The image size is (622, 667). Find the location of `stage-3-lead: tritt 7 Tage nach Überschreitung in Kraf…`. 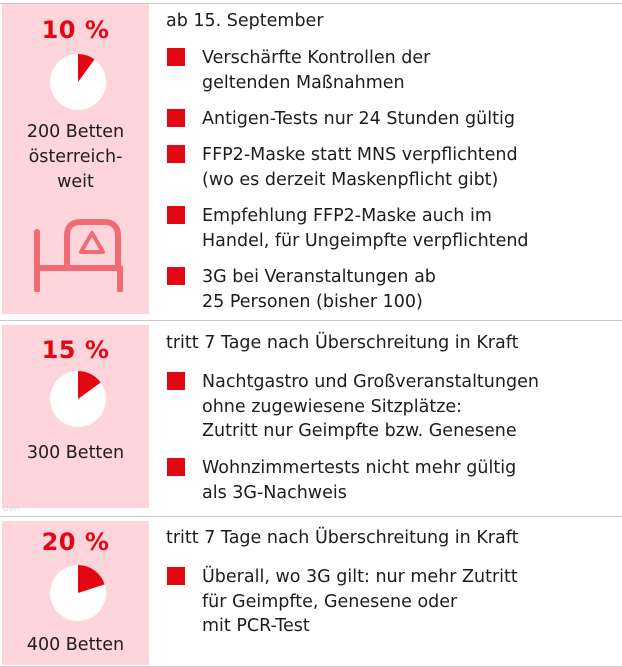

stage-3-lead: tritt 7 Tage nach Überschreitung in Kraf… is located at coordinates (342, 538).